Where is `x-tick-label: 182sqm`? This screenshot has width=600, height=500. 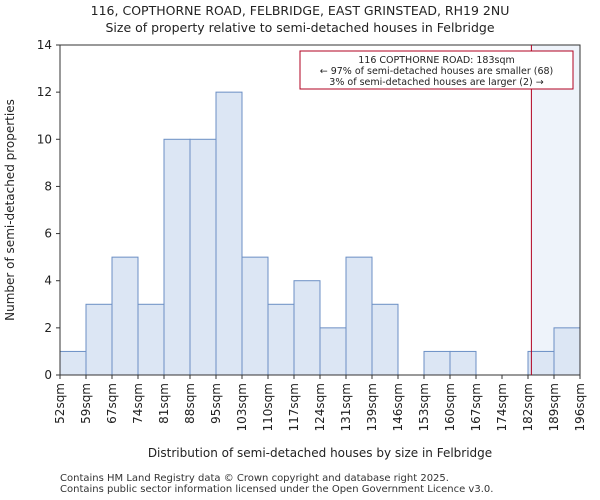 x-tick-label: 182sqm is located at coordinates (528, 407).